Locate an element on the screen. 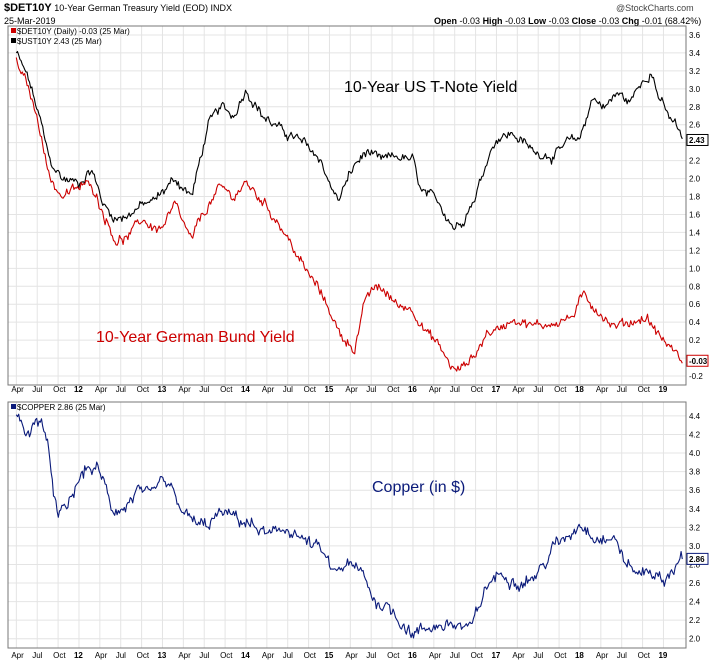 Image resolution: width=712 pixels, height=662 pixels. y-tick-label: -0.2 is located at coordinates (696, 376).